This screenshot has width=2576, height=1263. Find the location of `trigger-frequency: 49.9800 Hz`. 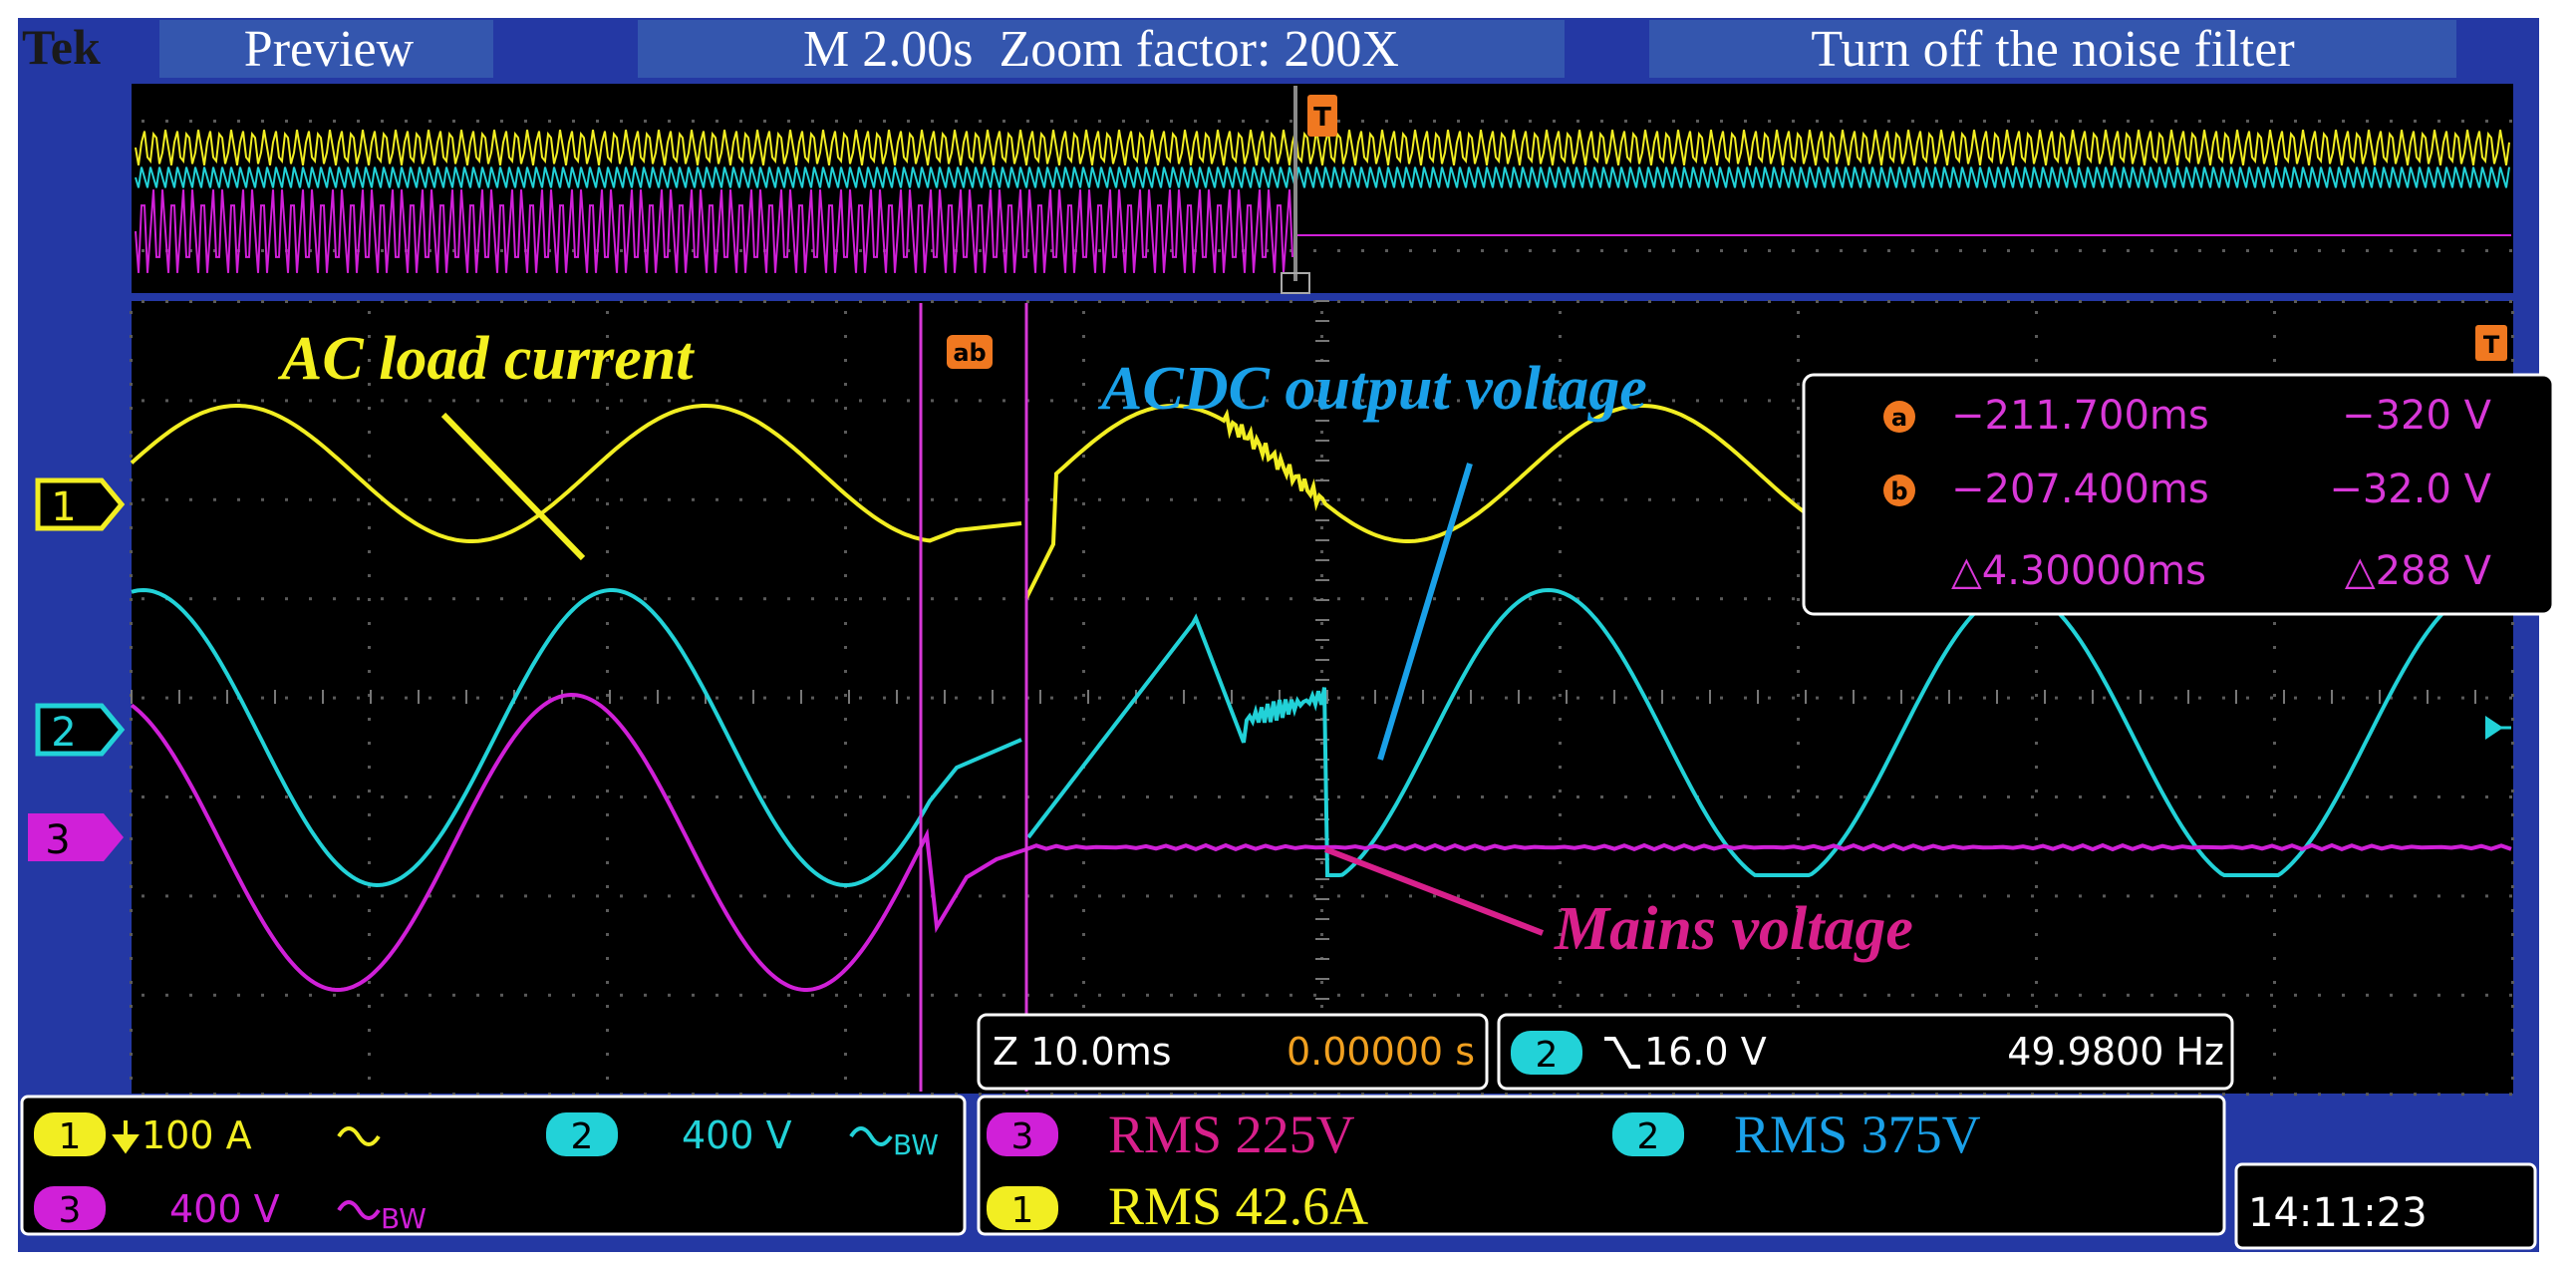

trigger-frequency: 49.9800 Hz is located at coordinates (2115, 1052).